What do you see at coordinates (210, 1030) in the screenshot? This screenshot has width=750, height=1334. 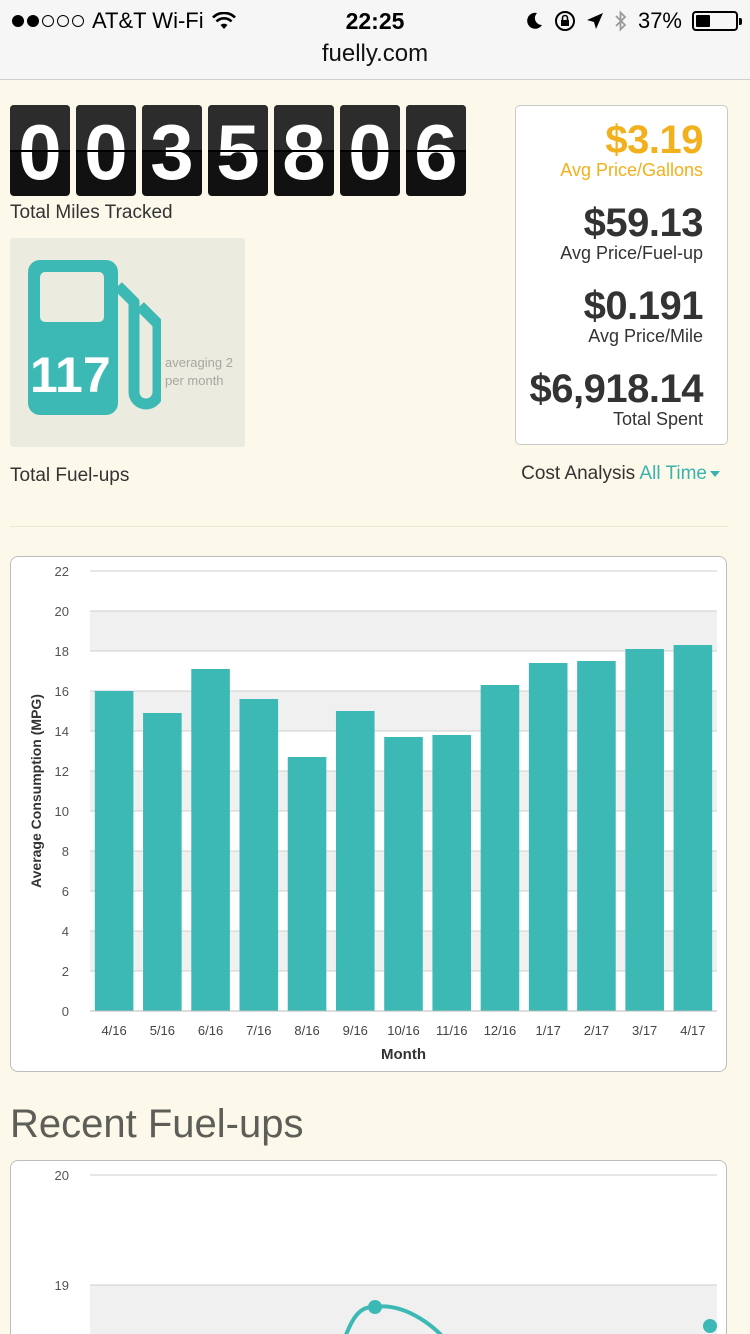 I see `x-tick-label: 6/16` at bounding box center [210, 1030].